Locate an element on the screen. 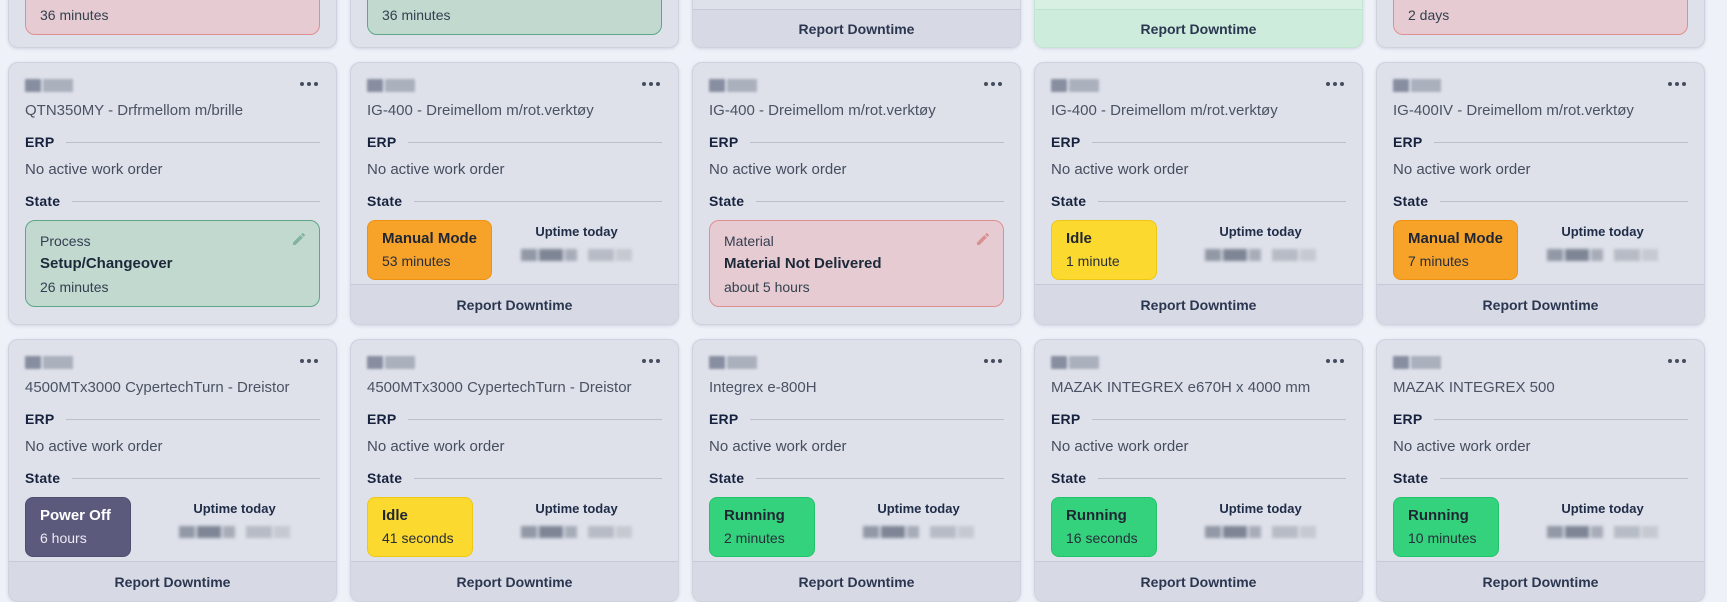 This screenshot has height=602, width=1727. machine-card: Report Downtime is located at coordinates (1198, 24).